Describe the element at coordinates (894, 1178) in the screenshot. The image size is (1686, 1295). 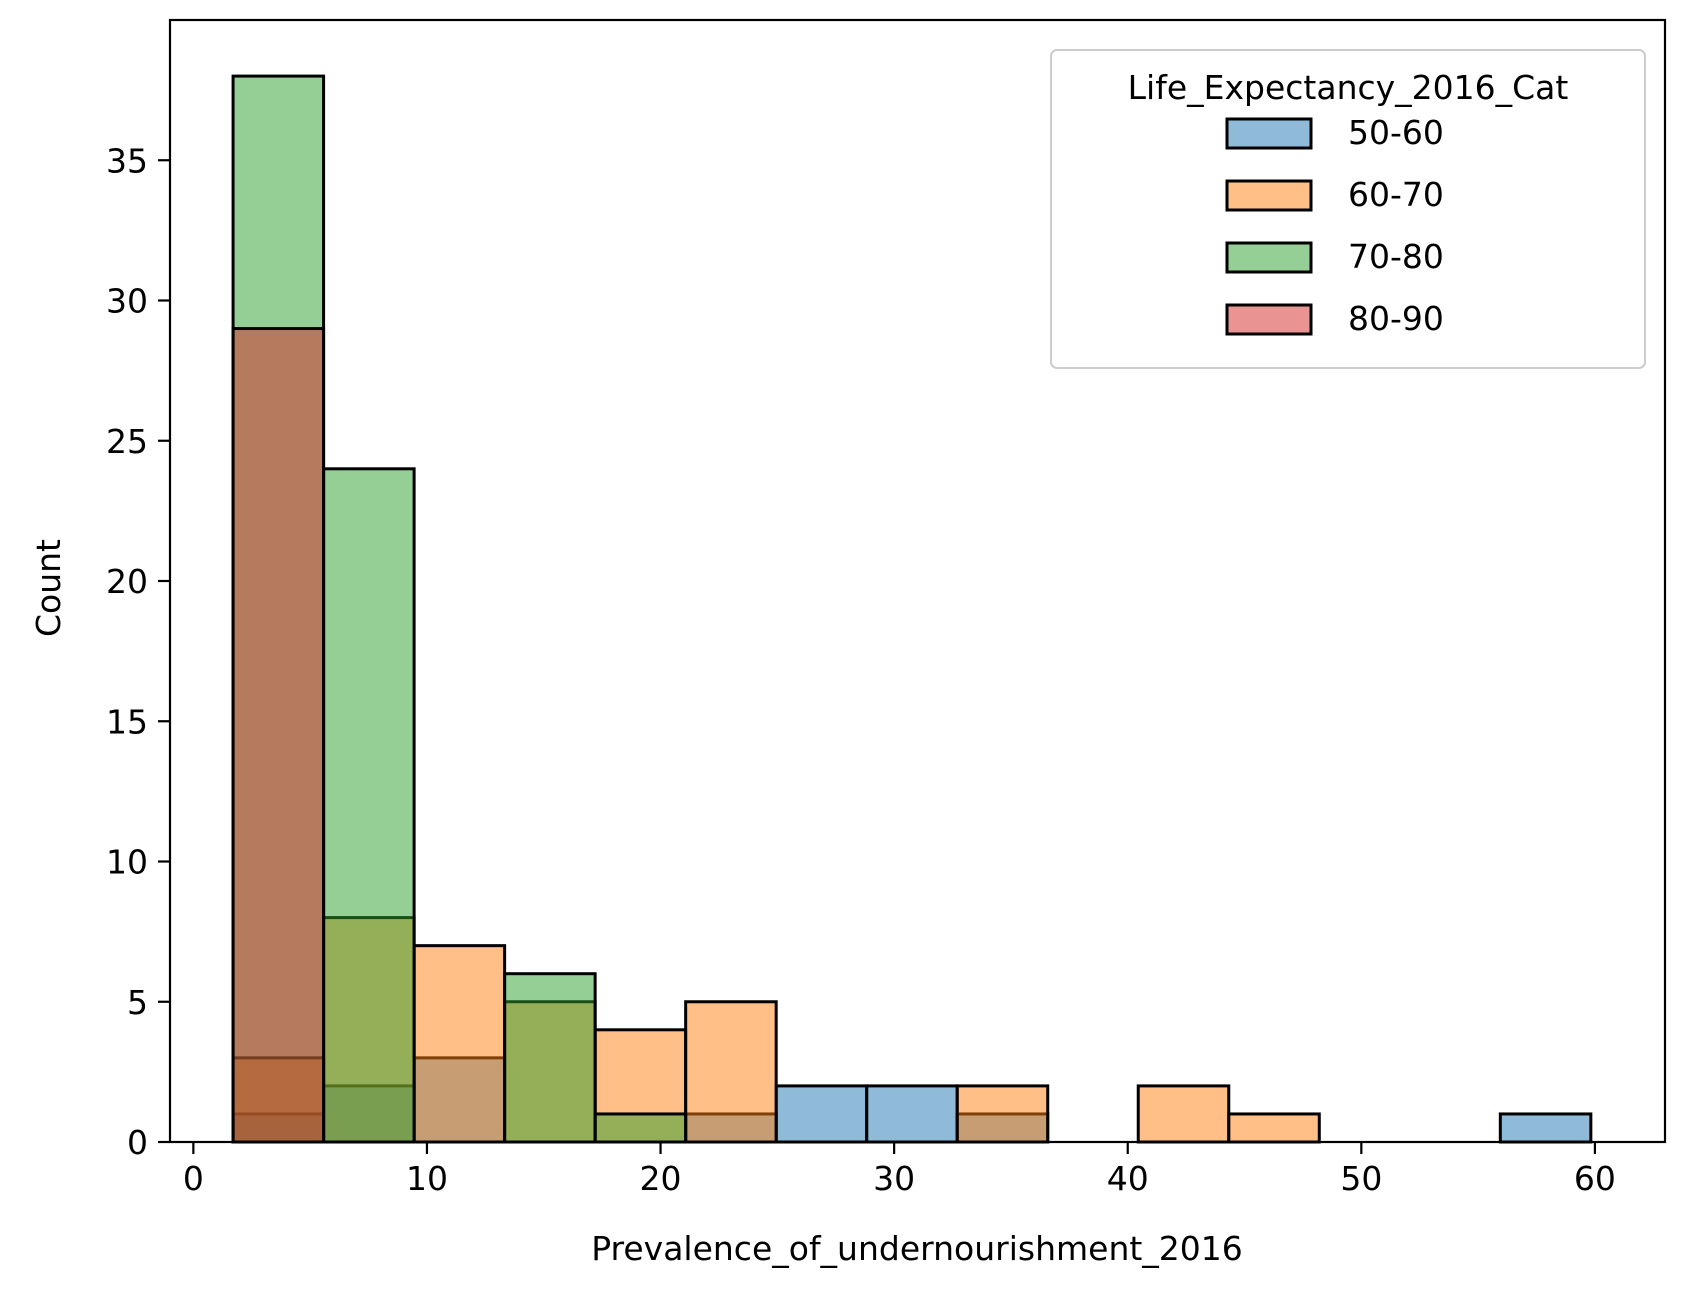
I see `x-tick-label: 30` at that location.